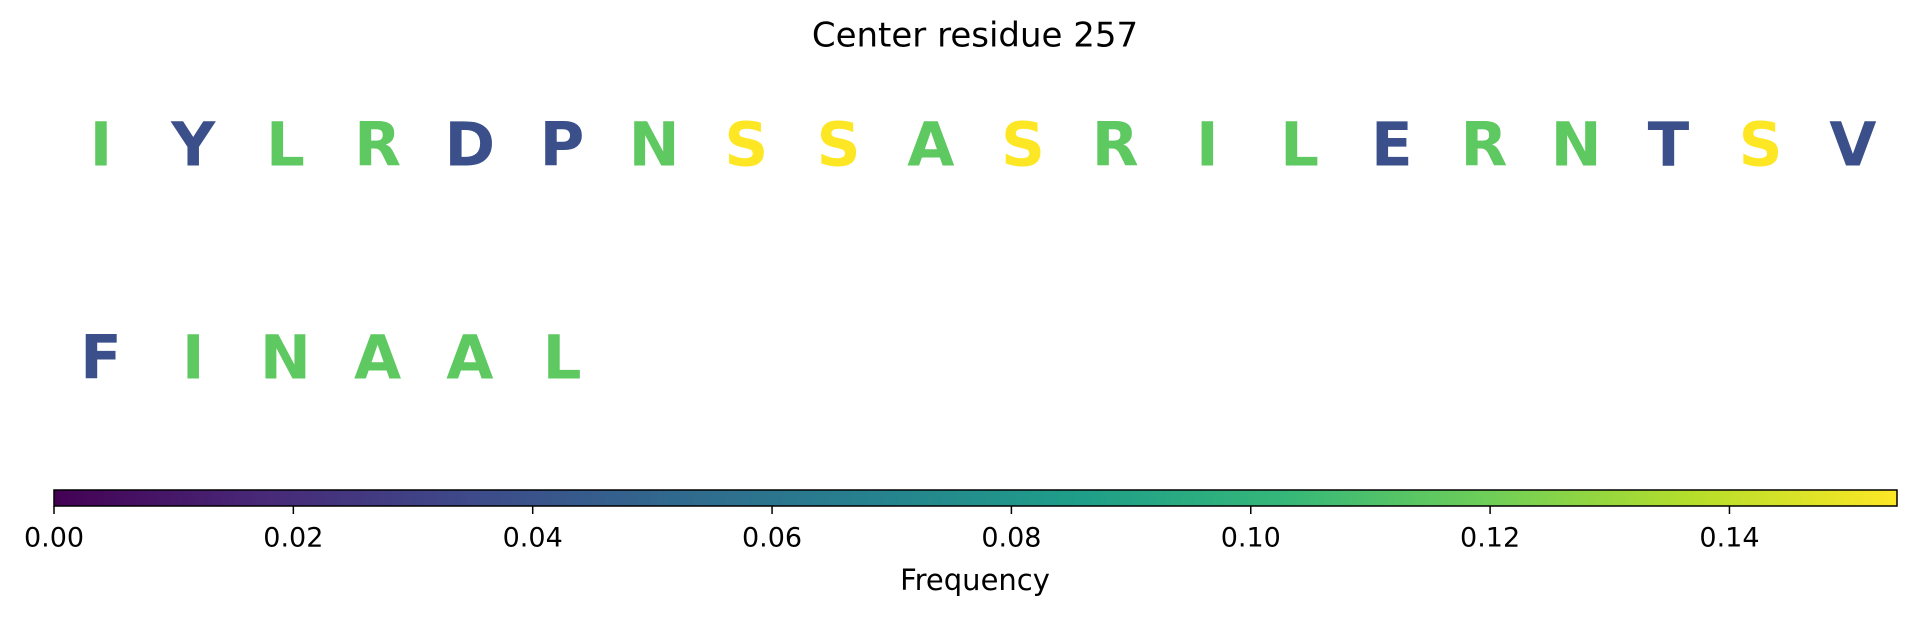 This screenshot has width=1917, height=619. What do you see at coordinates (975, 36) in the screenshot?
I see `chart-title: Center residue 257` at bounding box center [975, 36].